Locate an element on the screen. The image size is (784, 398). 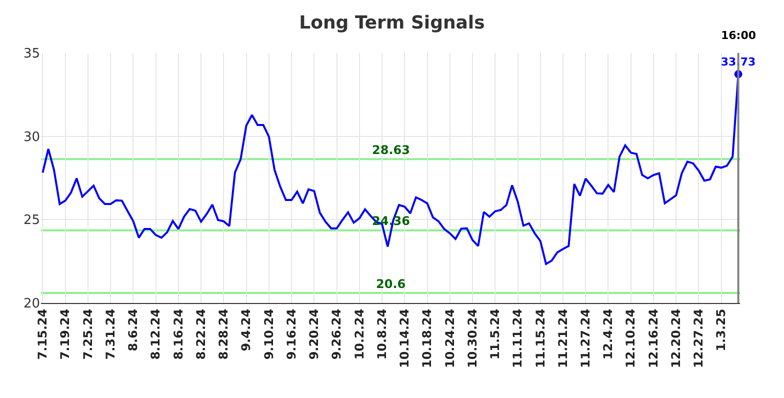
data-label: 33.73 is located at coordinates (738, 61).